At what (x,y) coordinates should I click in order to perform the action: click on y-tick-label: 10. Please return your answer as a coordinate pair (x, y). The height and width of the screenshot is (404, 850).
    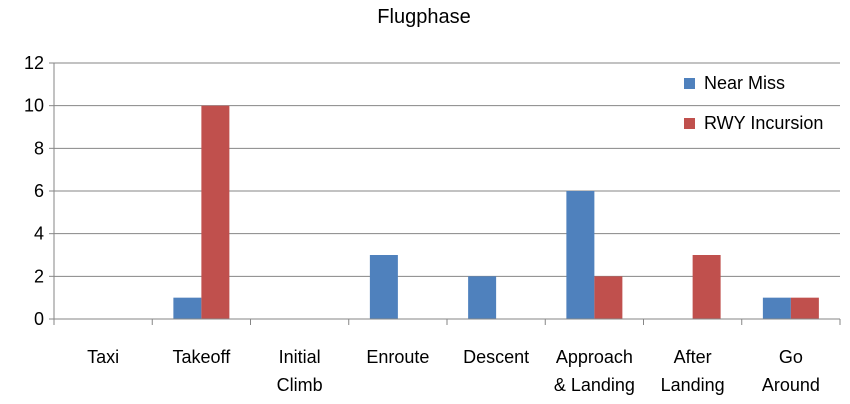
    Looking at the image, I should click on (34, 106).